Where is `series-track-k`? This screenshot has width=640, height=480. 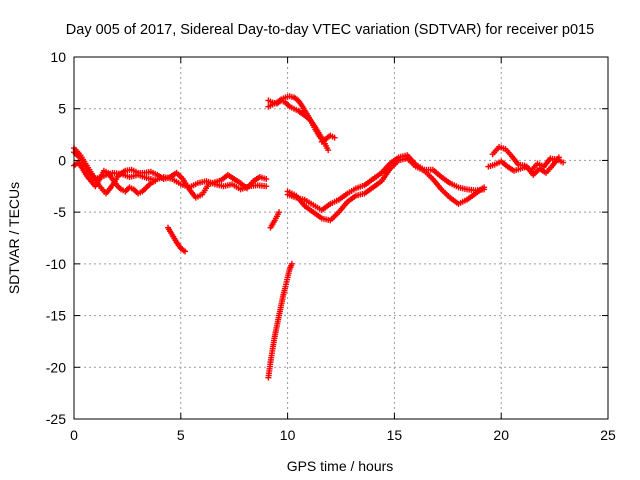
series-track-k is located at coordinates (386, 189).